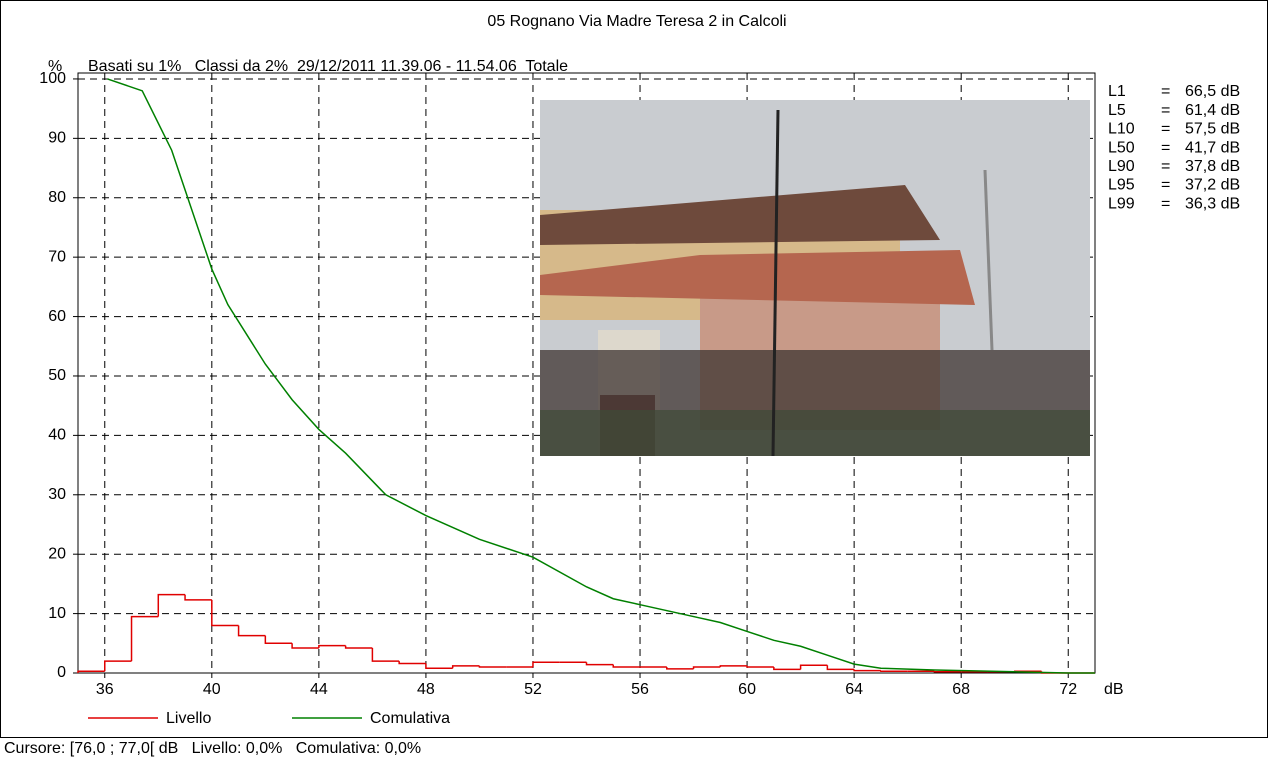 The height and width of the screenshot is (760, 1269). I want to click on y-tick-label: 50, so click(57, 375).